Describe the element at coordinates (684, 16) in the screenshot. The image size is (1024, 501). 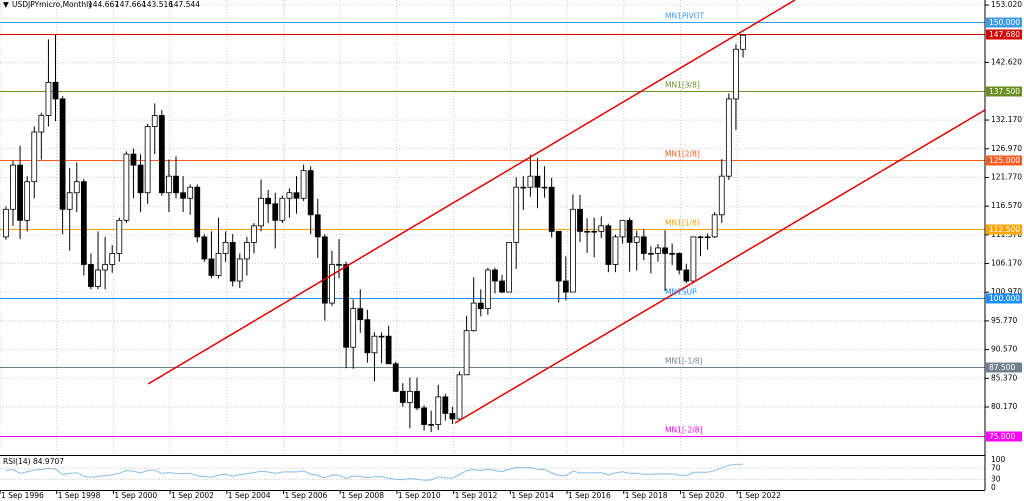
I see `level-name: MN1PIVOT` at that location.